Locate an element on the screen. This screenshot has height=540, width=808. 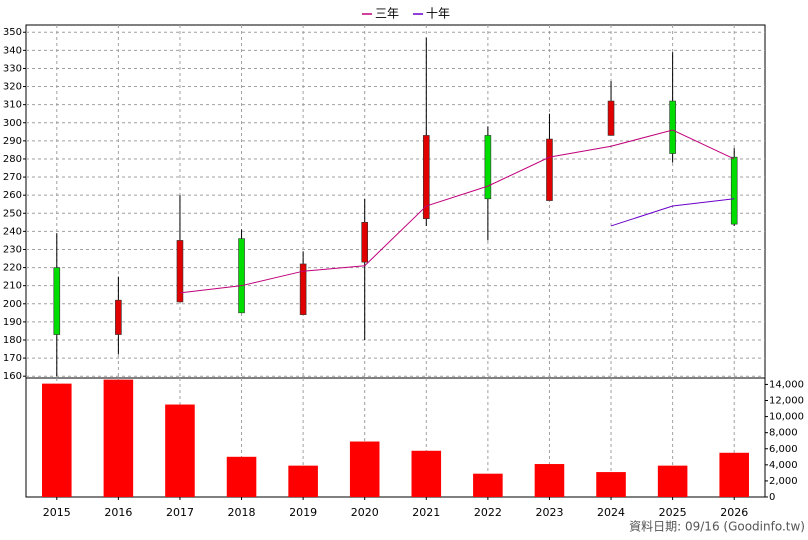
y-tick-label: 170 is located at coordinates (12, 358).